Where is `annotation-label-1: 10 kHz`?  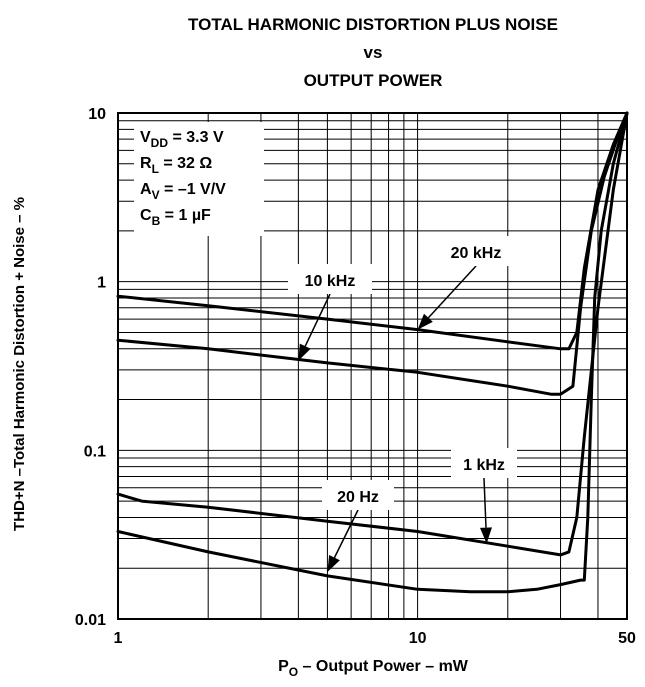
annotation-label-1: 10 kHz is located at coordinates (330, 281).